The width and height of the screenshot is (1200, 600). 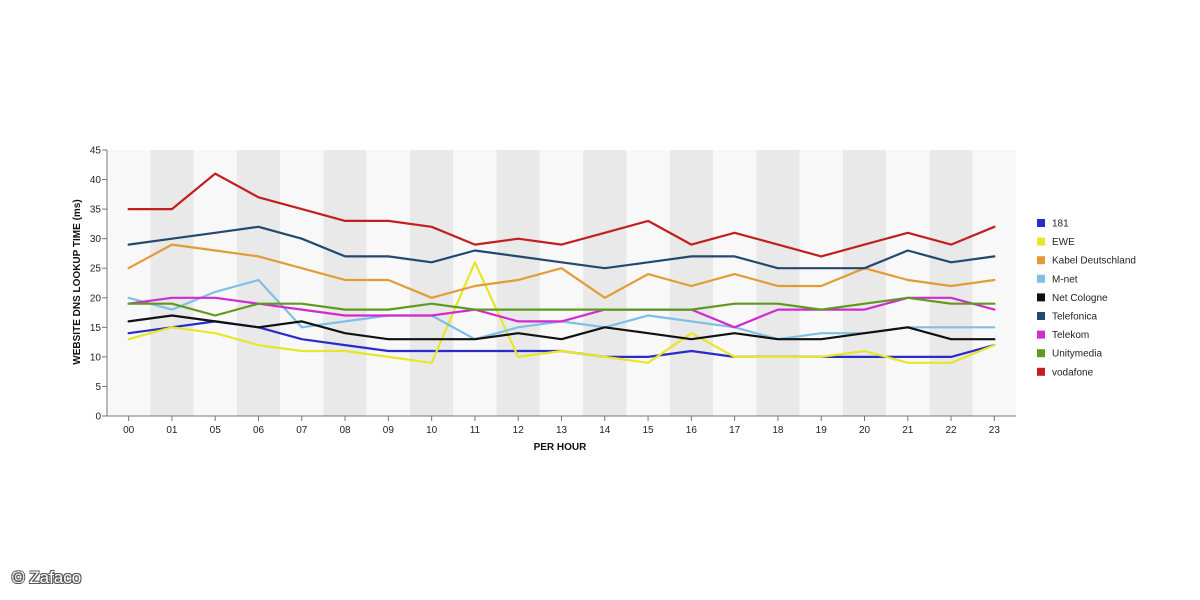 What do you see at coordinates (346, 430) in the screenshot?
I see `x-tick-label: 08` at bounding box center [346, 430].